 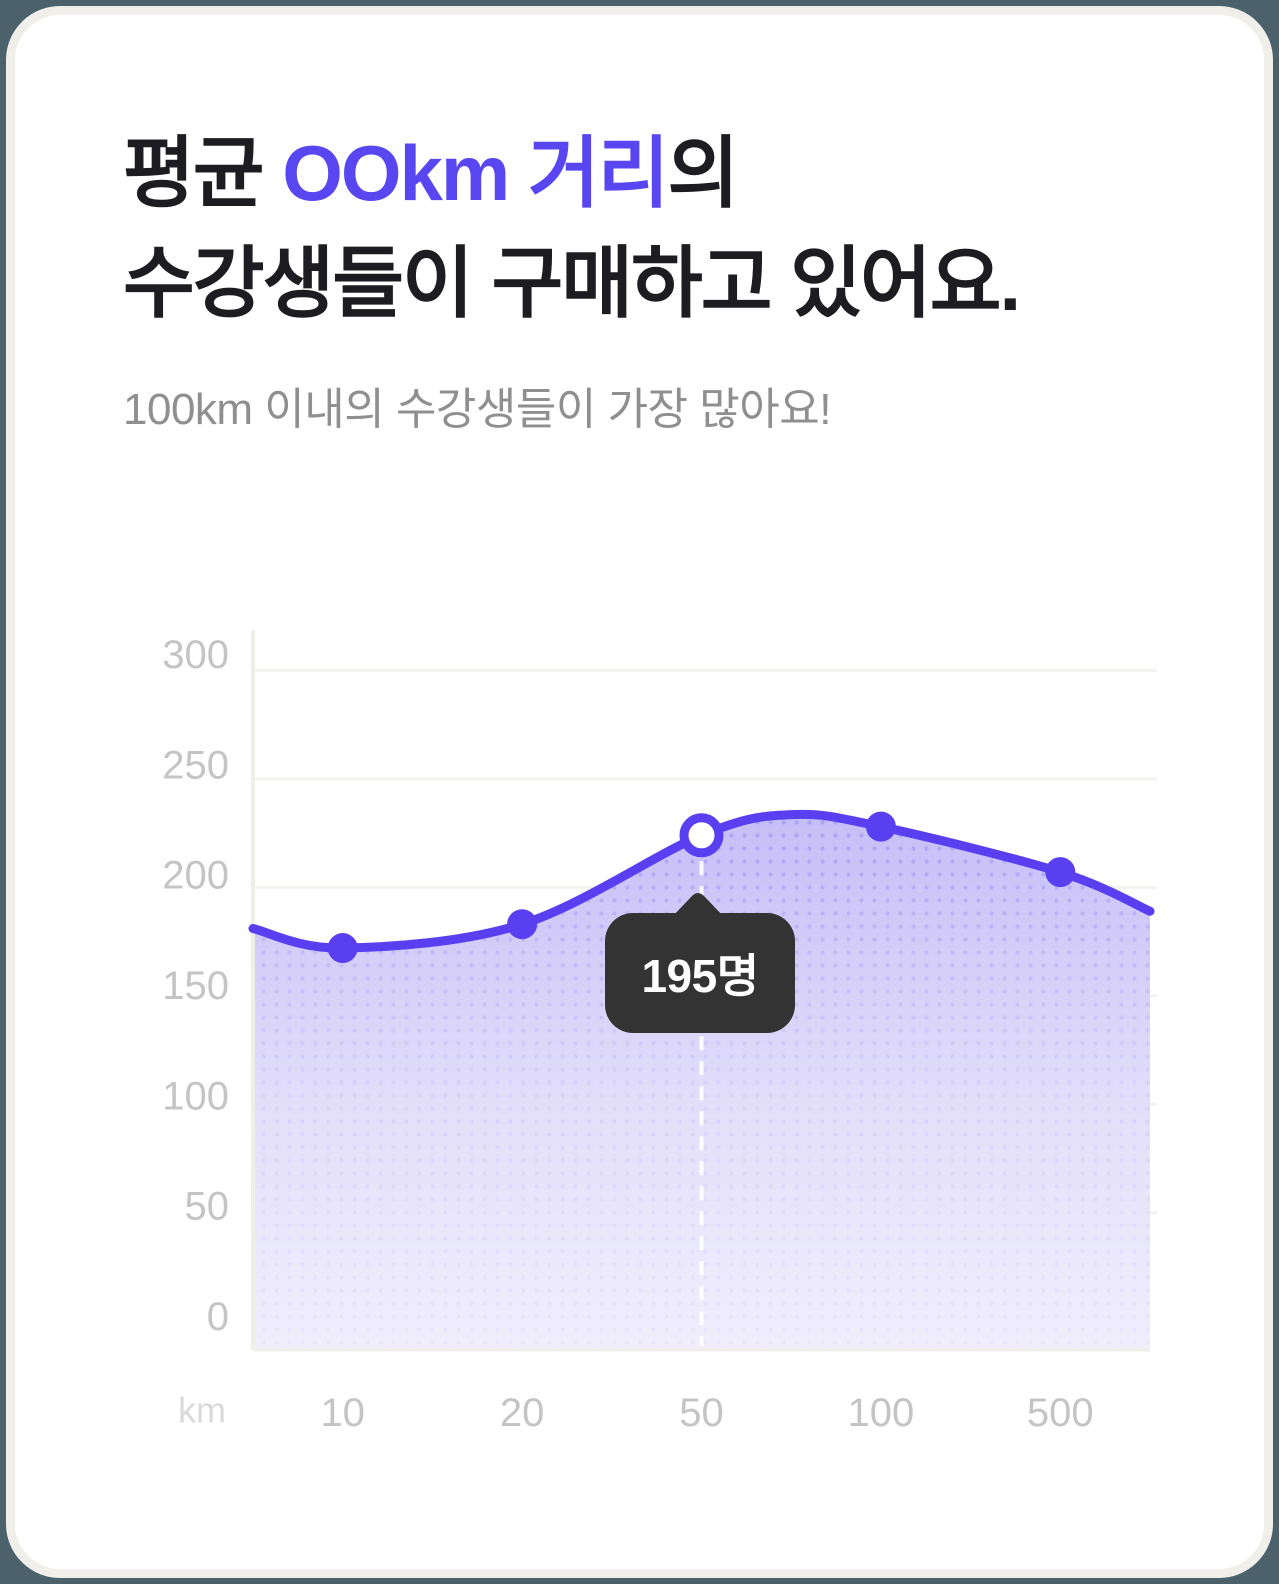 I want to click on trend-line-group, so click(x=701, y=881).